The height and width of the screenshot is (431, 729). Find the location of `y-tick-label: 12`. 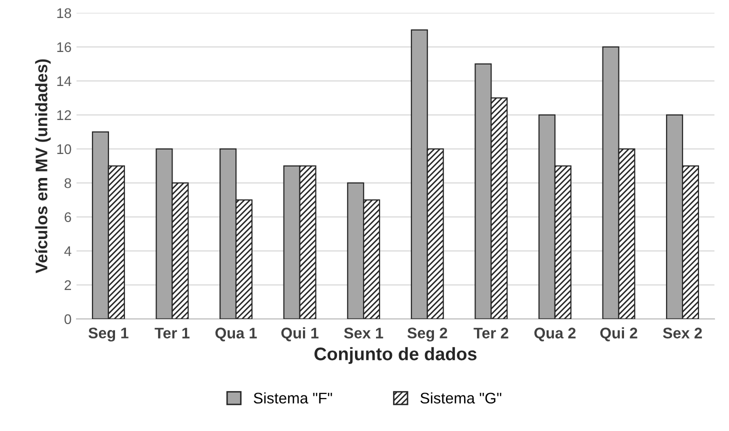

y-tick-label: 12 is located at coordinates (64, 115).